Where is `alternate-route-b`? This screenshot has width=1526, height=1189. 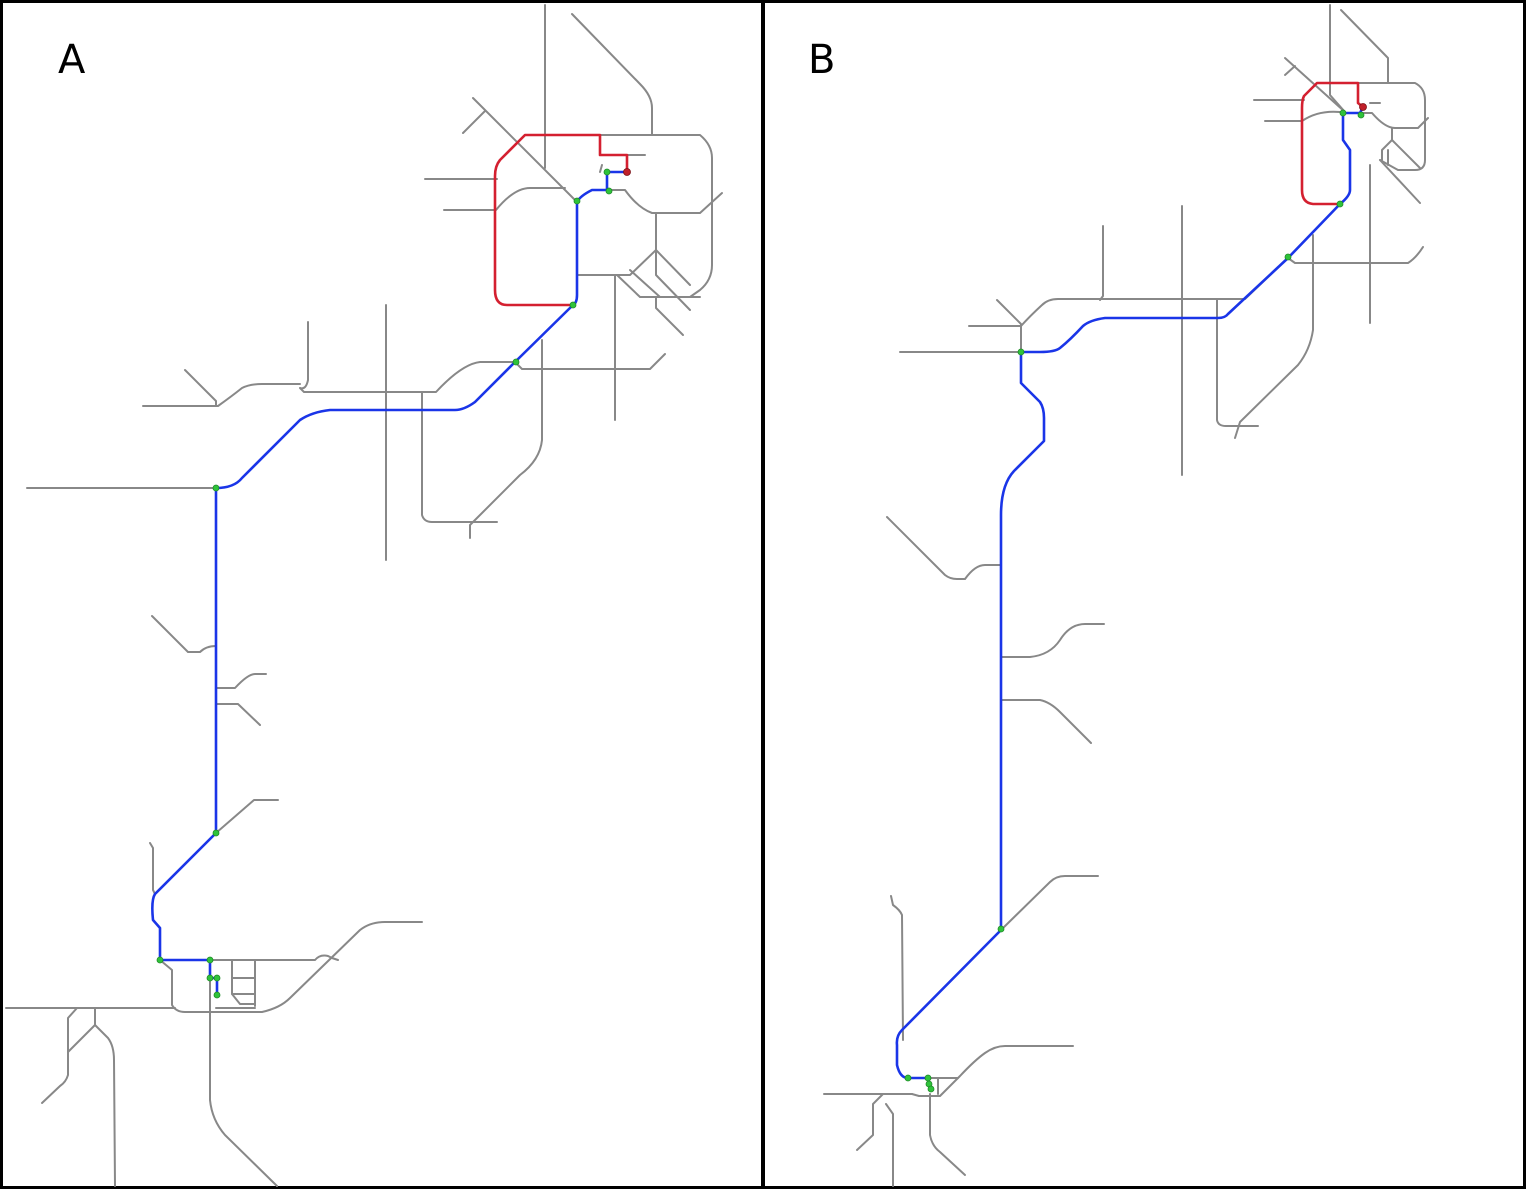
alternate-route-b is located at coordinates (1332, 143).